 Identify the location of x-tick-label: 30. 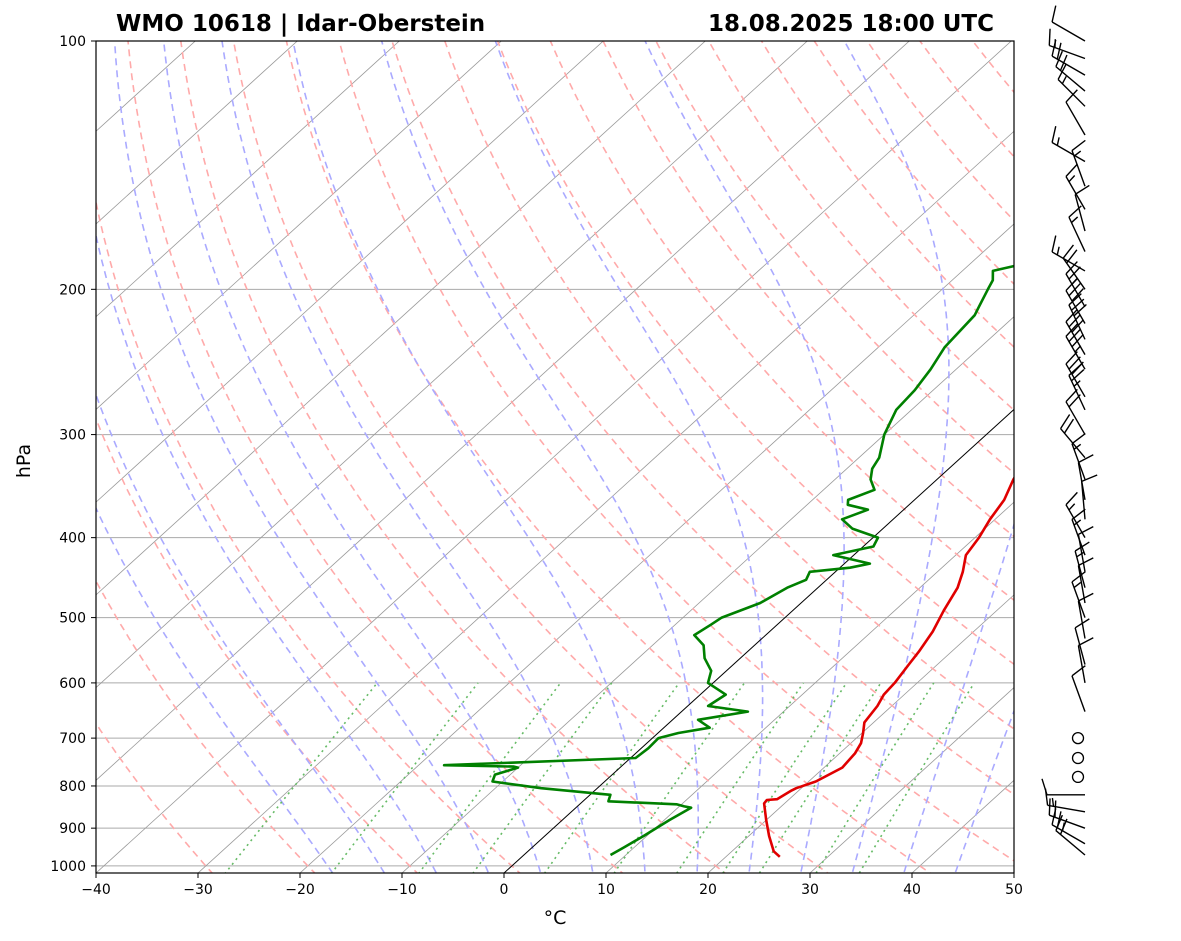
(810, 890).